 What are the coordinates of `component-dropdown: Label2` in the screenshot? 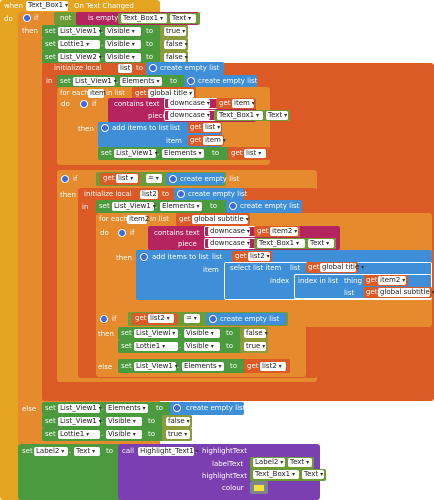 It's located at (269, 462).